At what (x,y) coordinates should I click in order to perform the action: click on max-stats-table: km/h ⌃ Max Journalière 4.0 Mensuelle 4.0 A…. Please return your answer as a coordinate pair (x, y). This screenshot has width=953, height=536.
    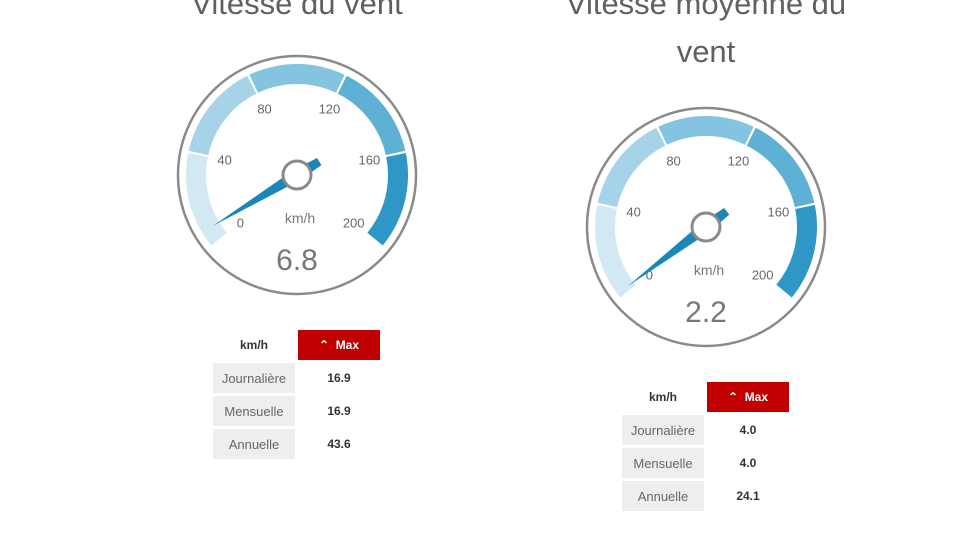
    Looking at the image, I should click on (705, 446).